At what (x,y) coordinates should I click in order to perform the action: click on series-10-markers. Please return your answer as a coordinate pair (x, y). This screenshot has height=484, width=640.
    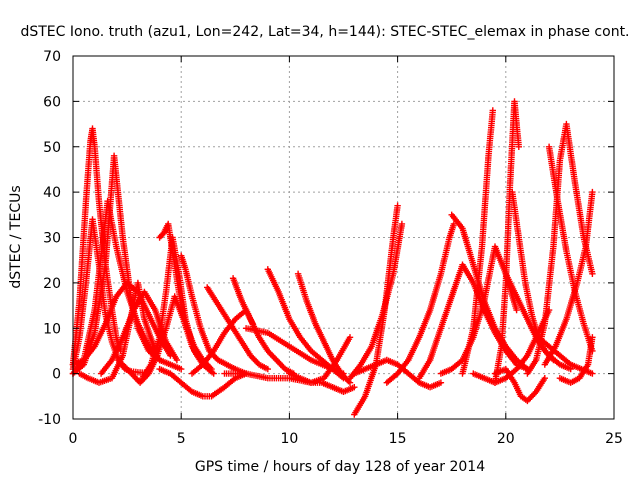
    Looking at the image, I should click on (214, 314).